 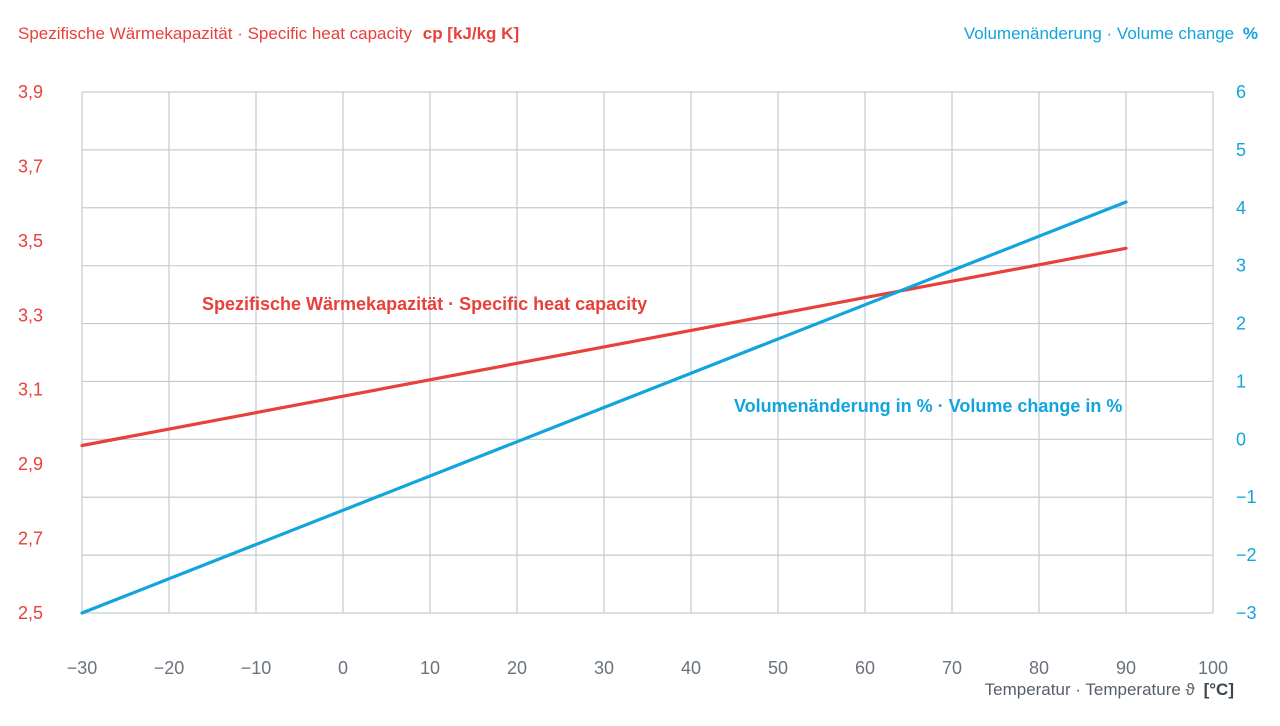 What do you see at coordinates (30, 613) in the screenshot?
I see `left-axis-tick-label: 2,5` at bounding box center [30, 613].